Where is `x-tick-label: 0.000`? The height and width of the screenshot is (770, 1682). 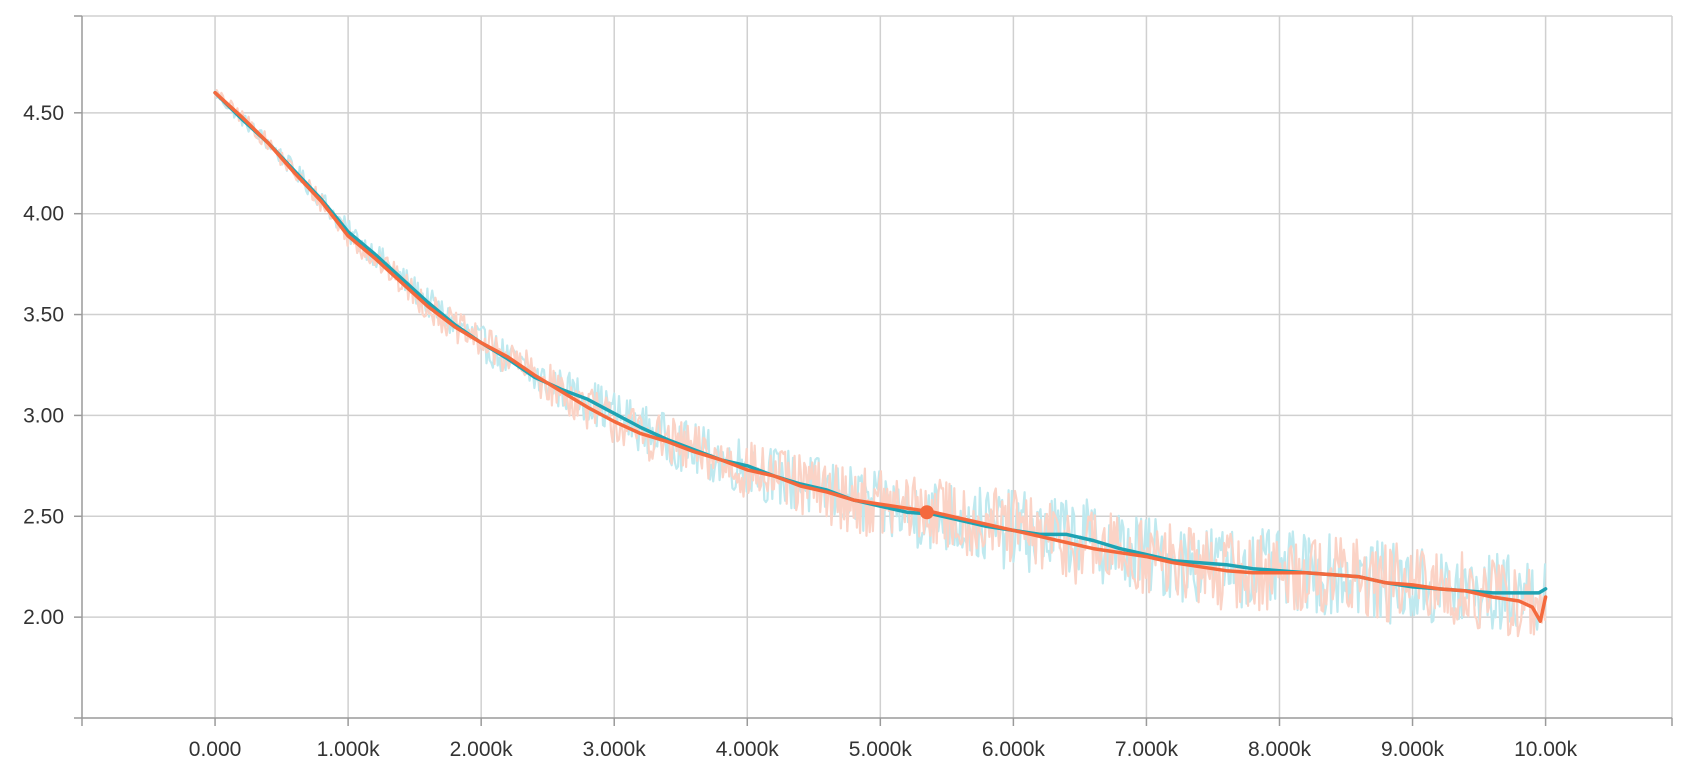
x-tick-label: 0.000 is located at coordinates (215, 749).